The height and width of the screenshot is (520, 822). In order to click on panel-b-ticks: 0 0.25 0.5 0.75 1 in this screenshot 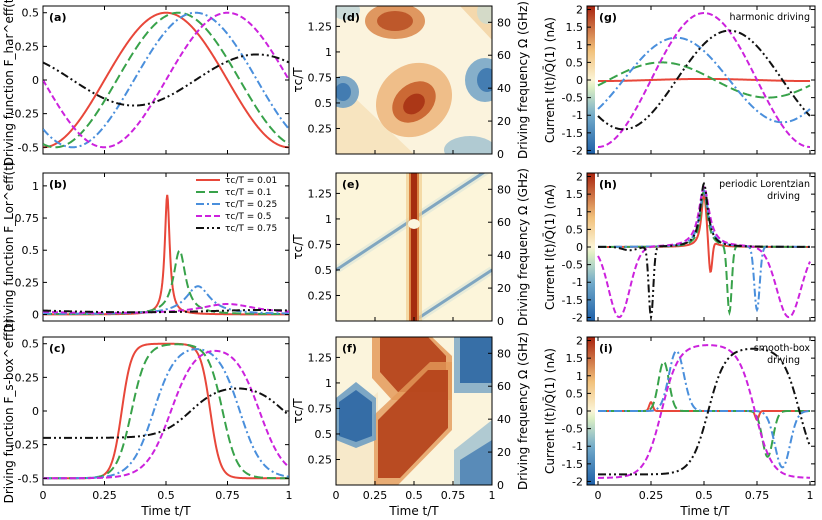, I will do `click(152, 247)`.